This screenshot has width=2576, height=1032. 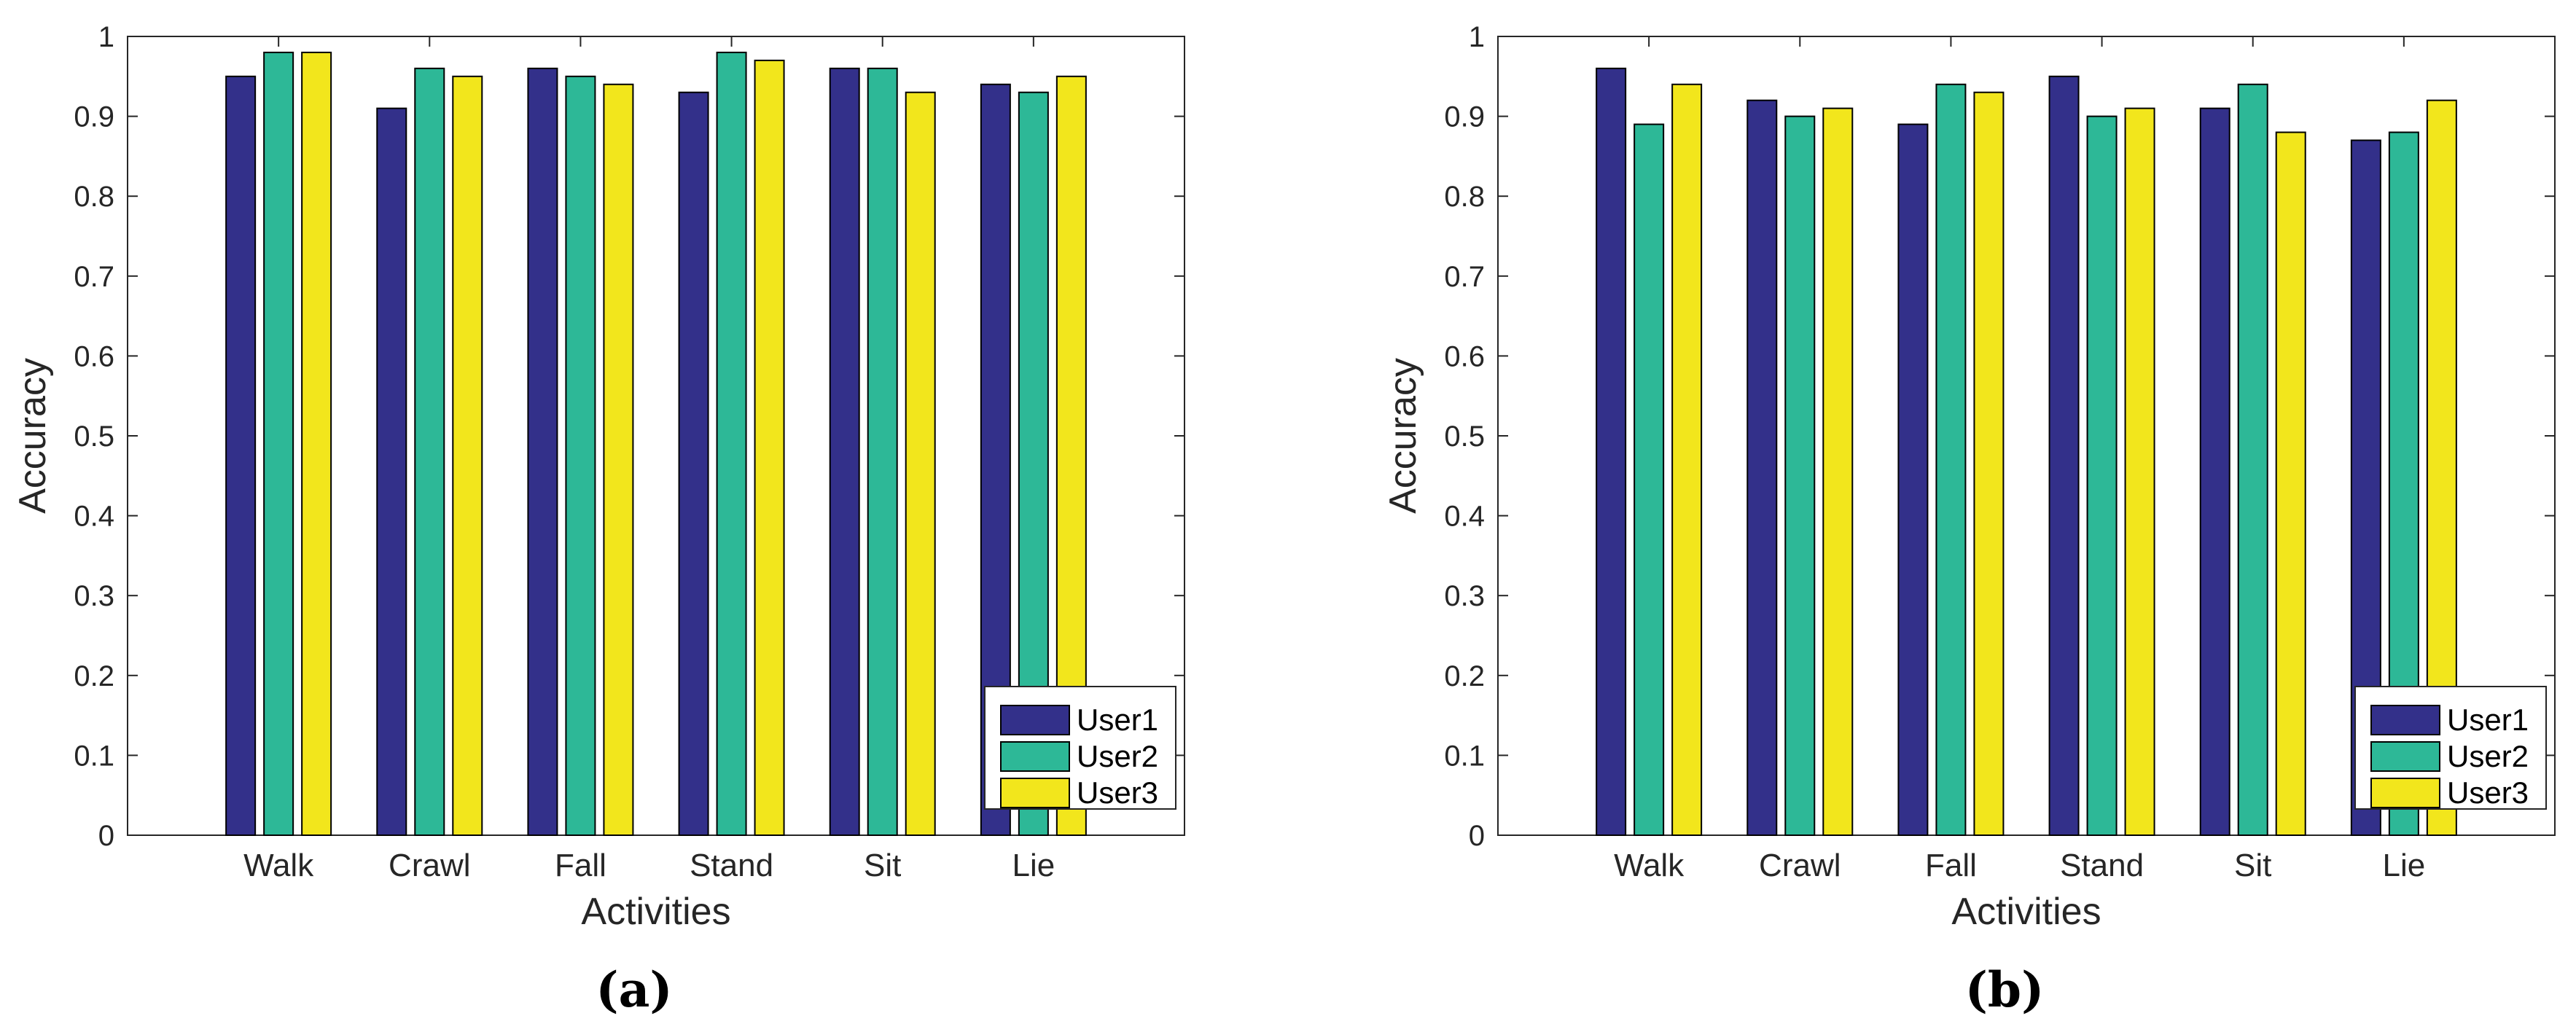 What do you see at coordinates (634, 989) in the screenshot?
I see `panel-label: (a)` at bounding box center [634, 989].